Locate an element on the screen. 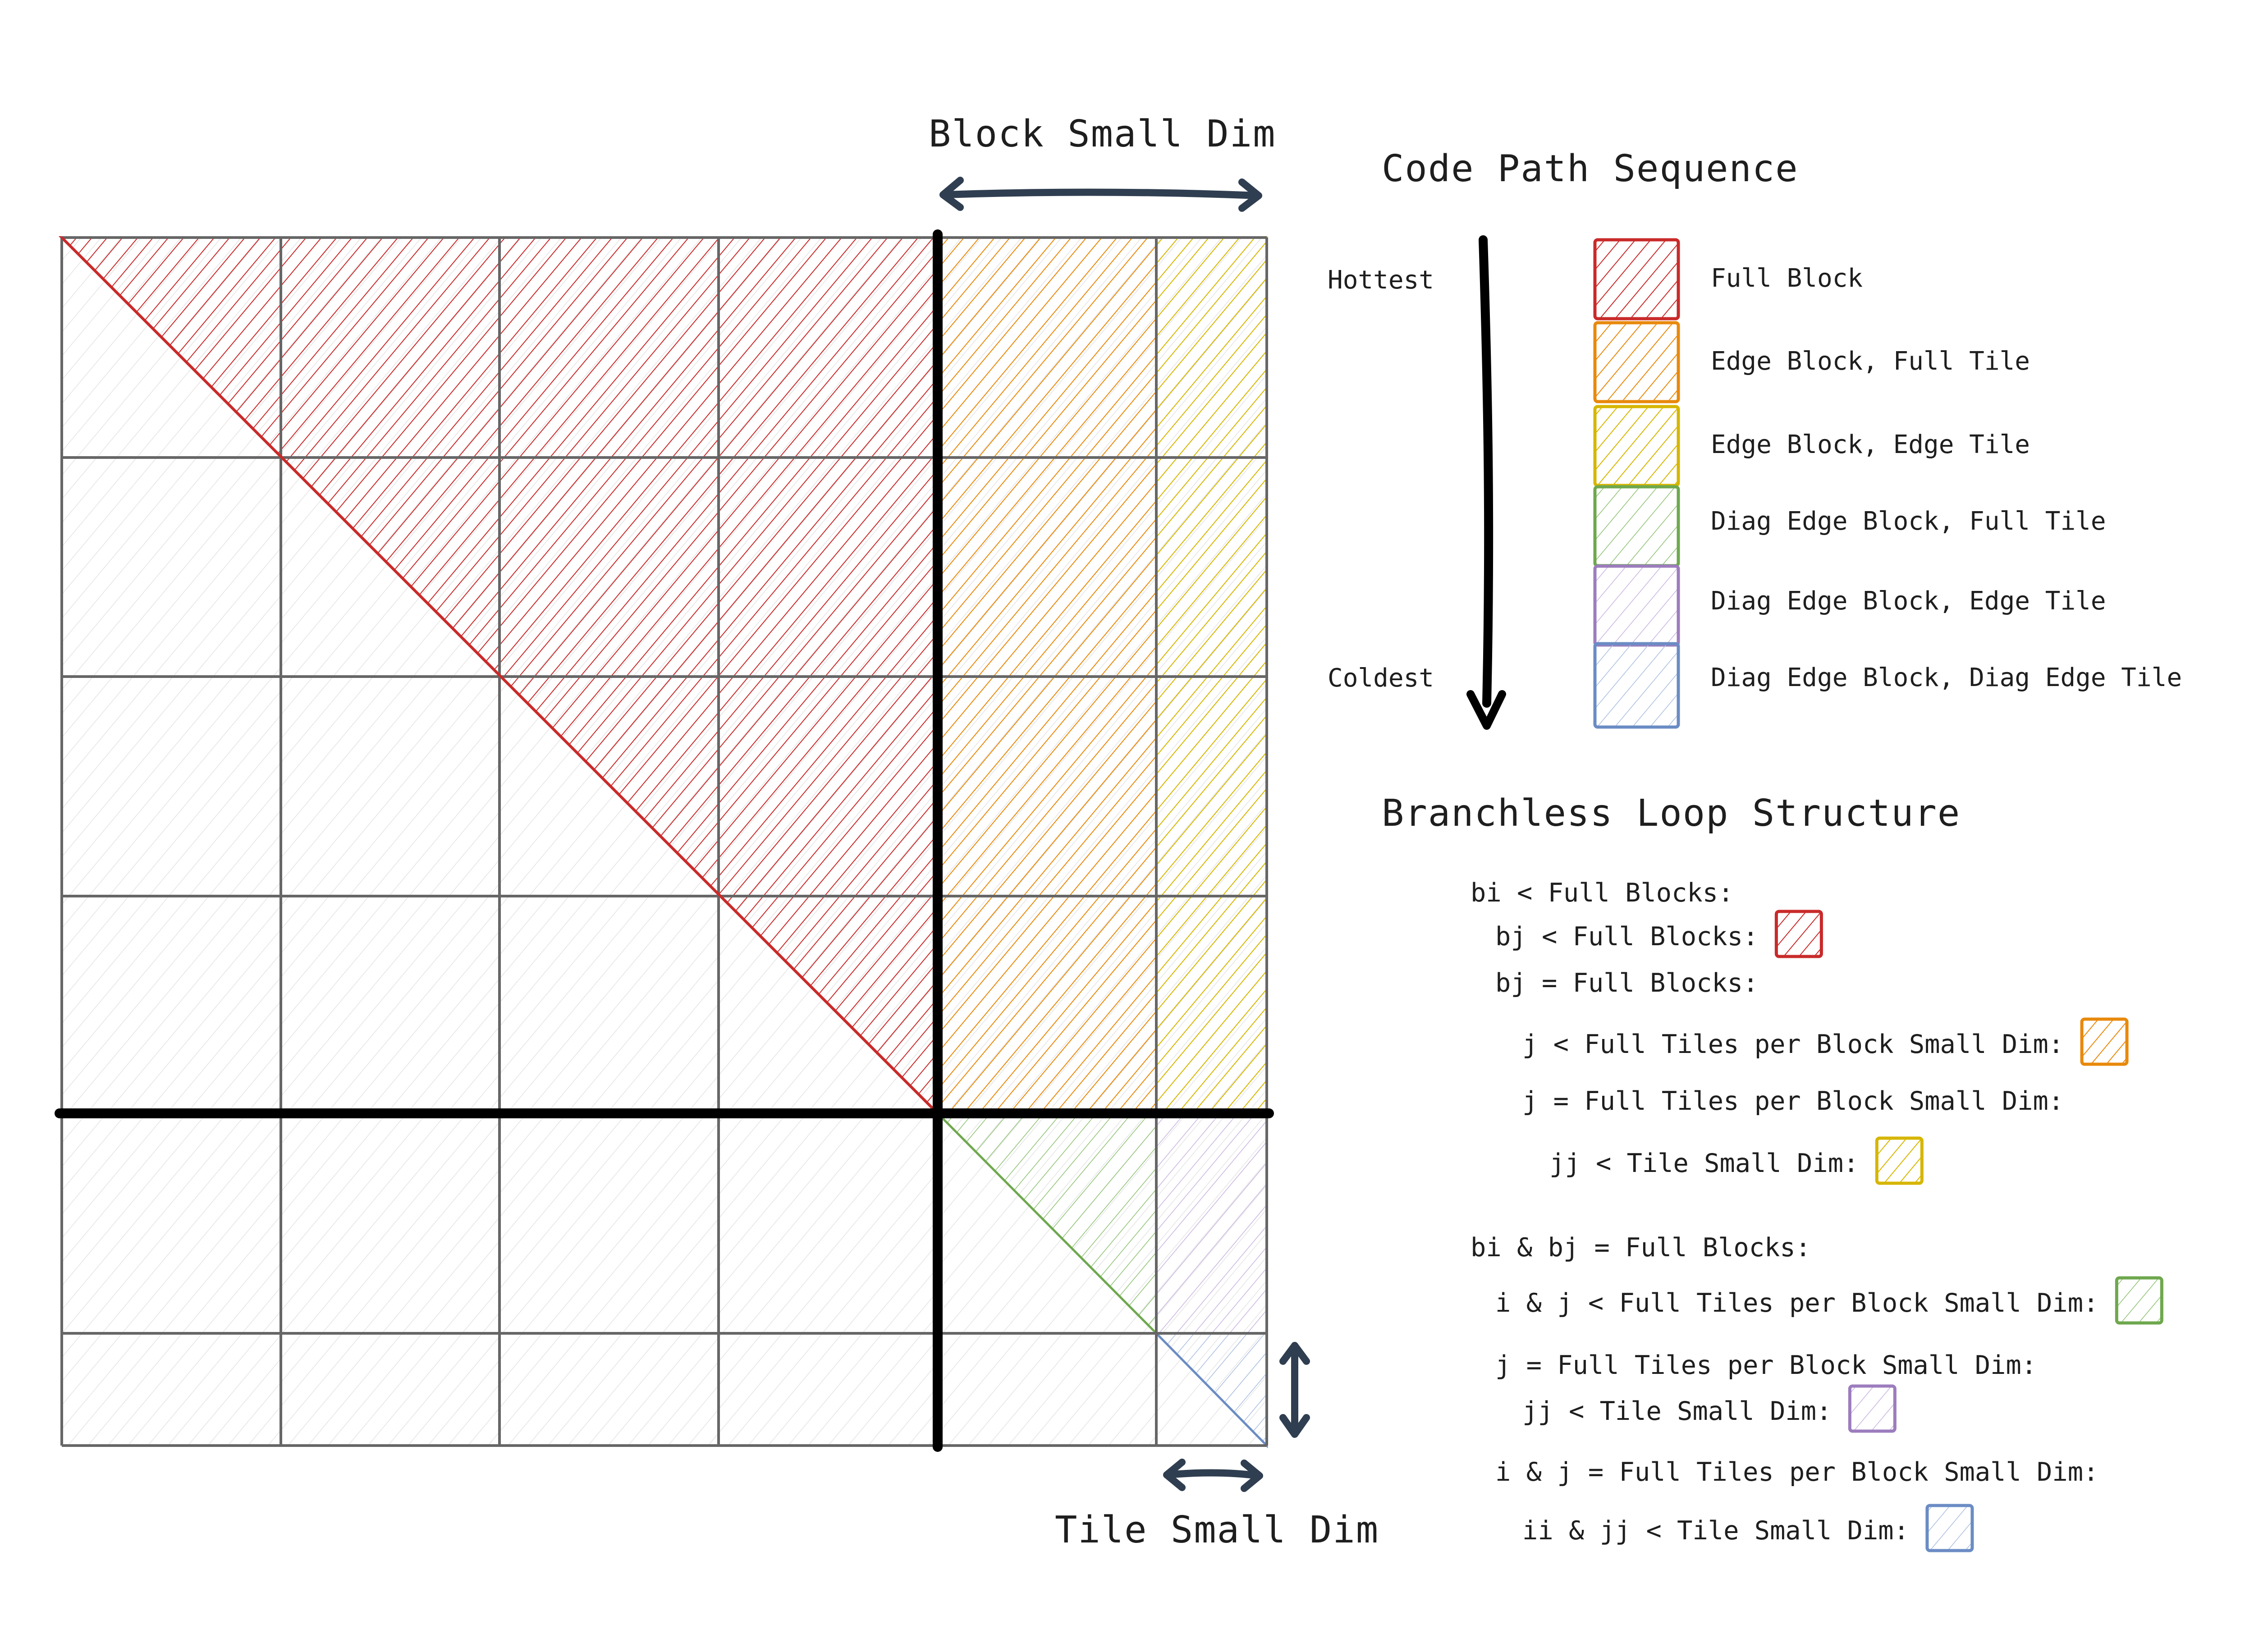 The width and height of the screenshot is (2254, 1652). loop-line: j < Full Tiles per Block Small Dim: is located at coordinates (1826, 1041).